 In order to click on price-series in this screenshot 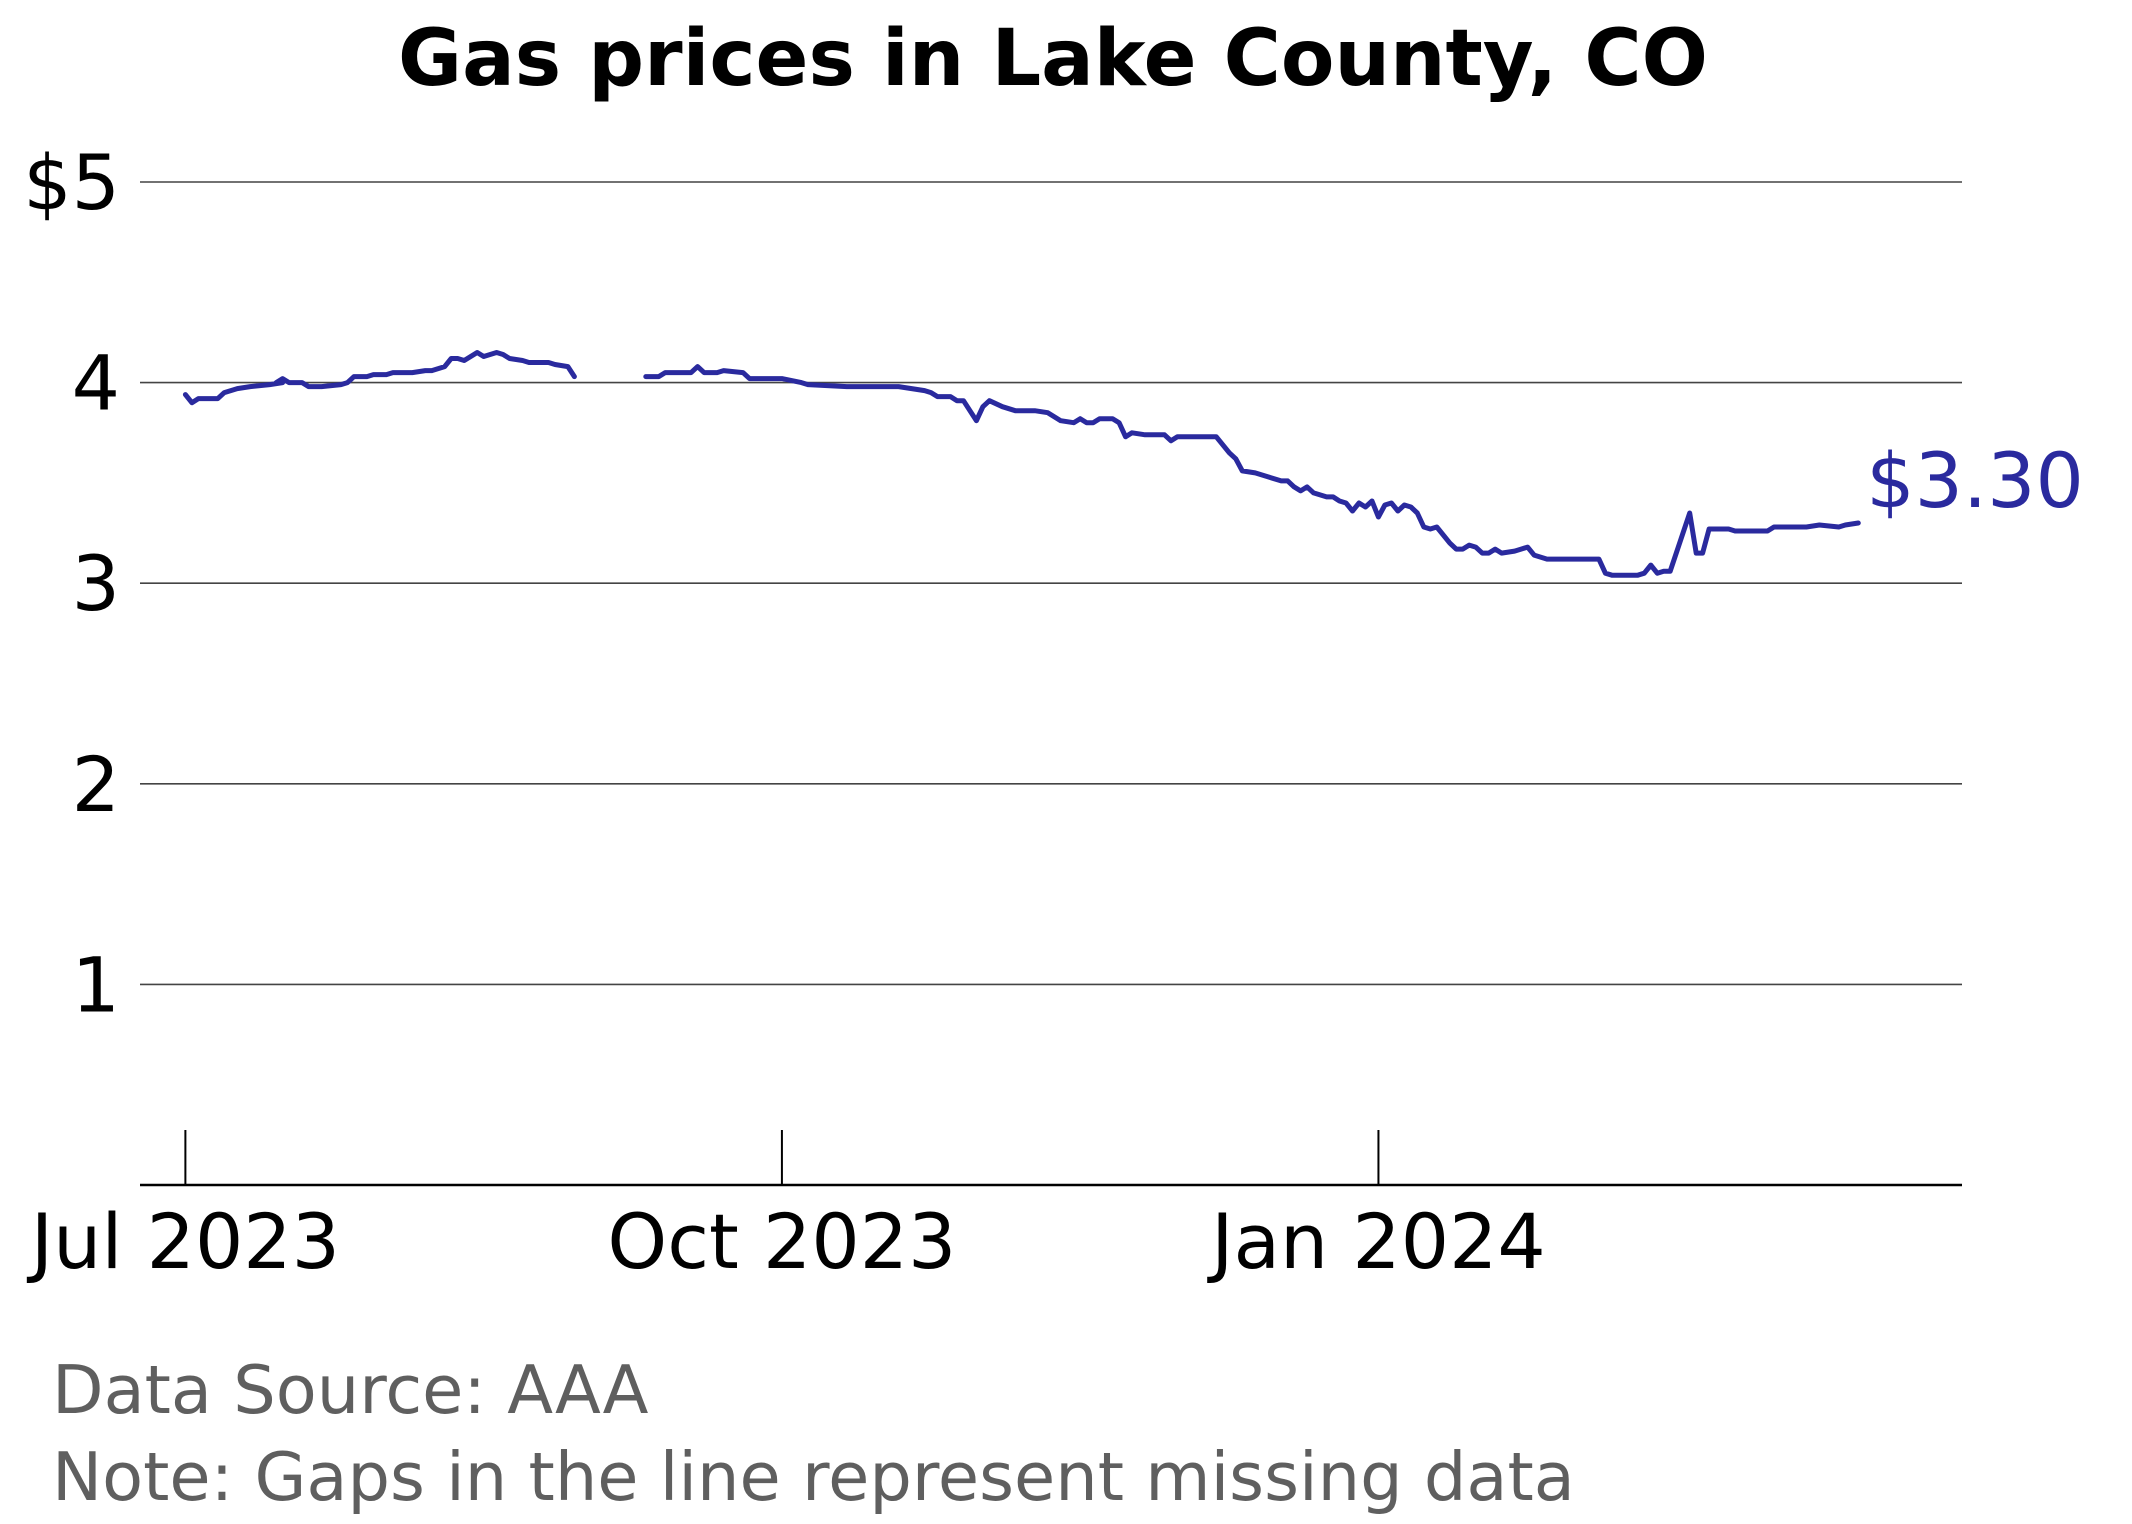, I will do `click(1021, 464)`.